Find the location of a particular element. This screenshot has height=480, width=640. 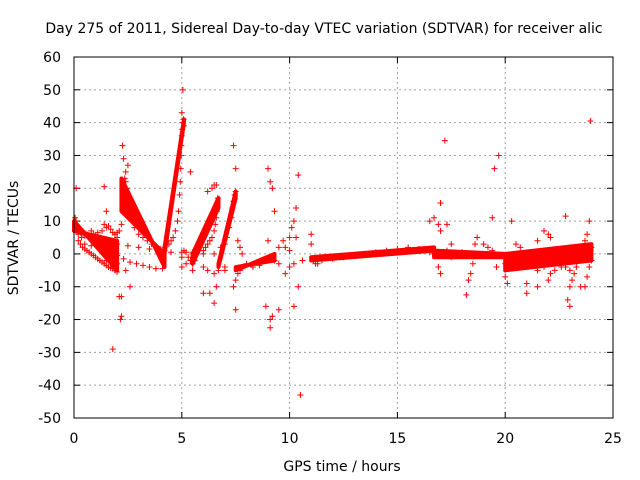

y-axis-title: SDTVAR / TECUs is located at coordinates (14, 238).